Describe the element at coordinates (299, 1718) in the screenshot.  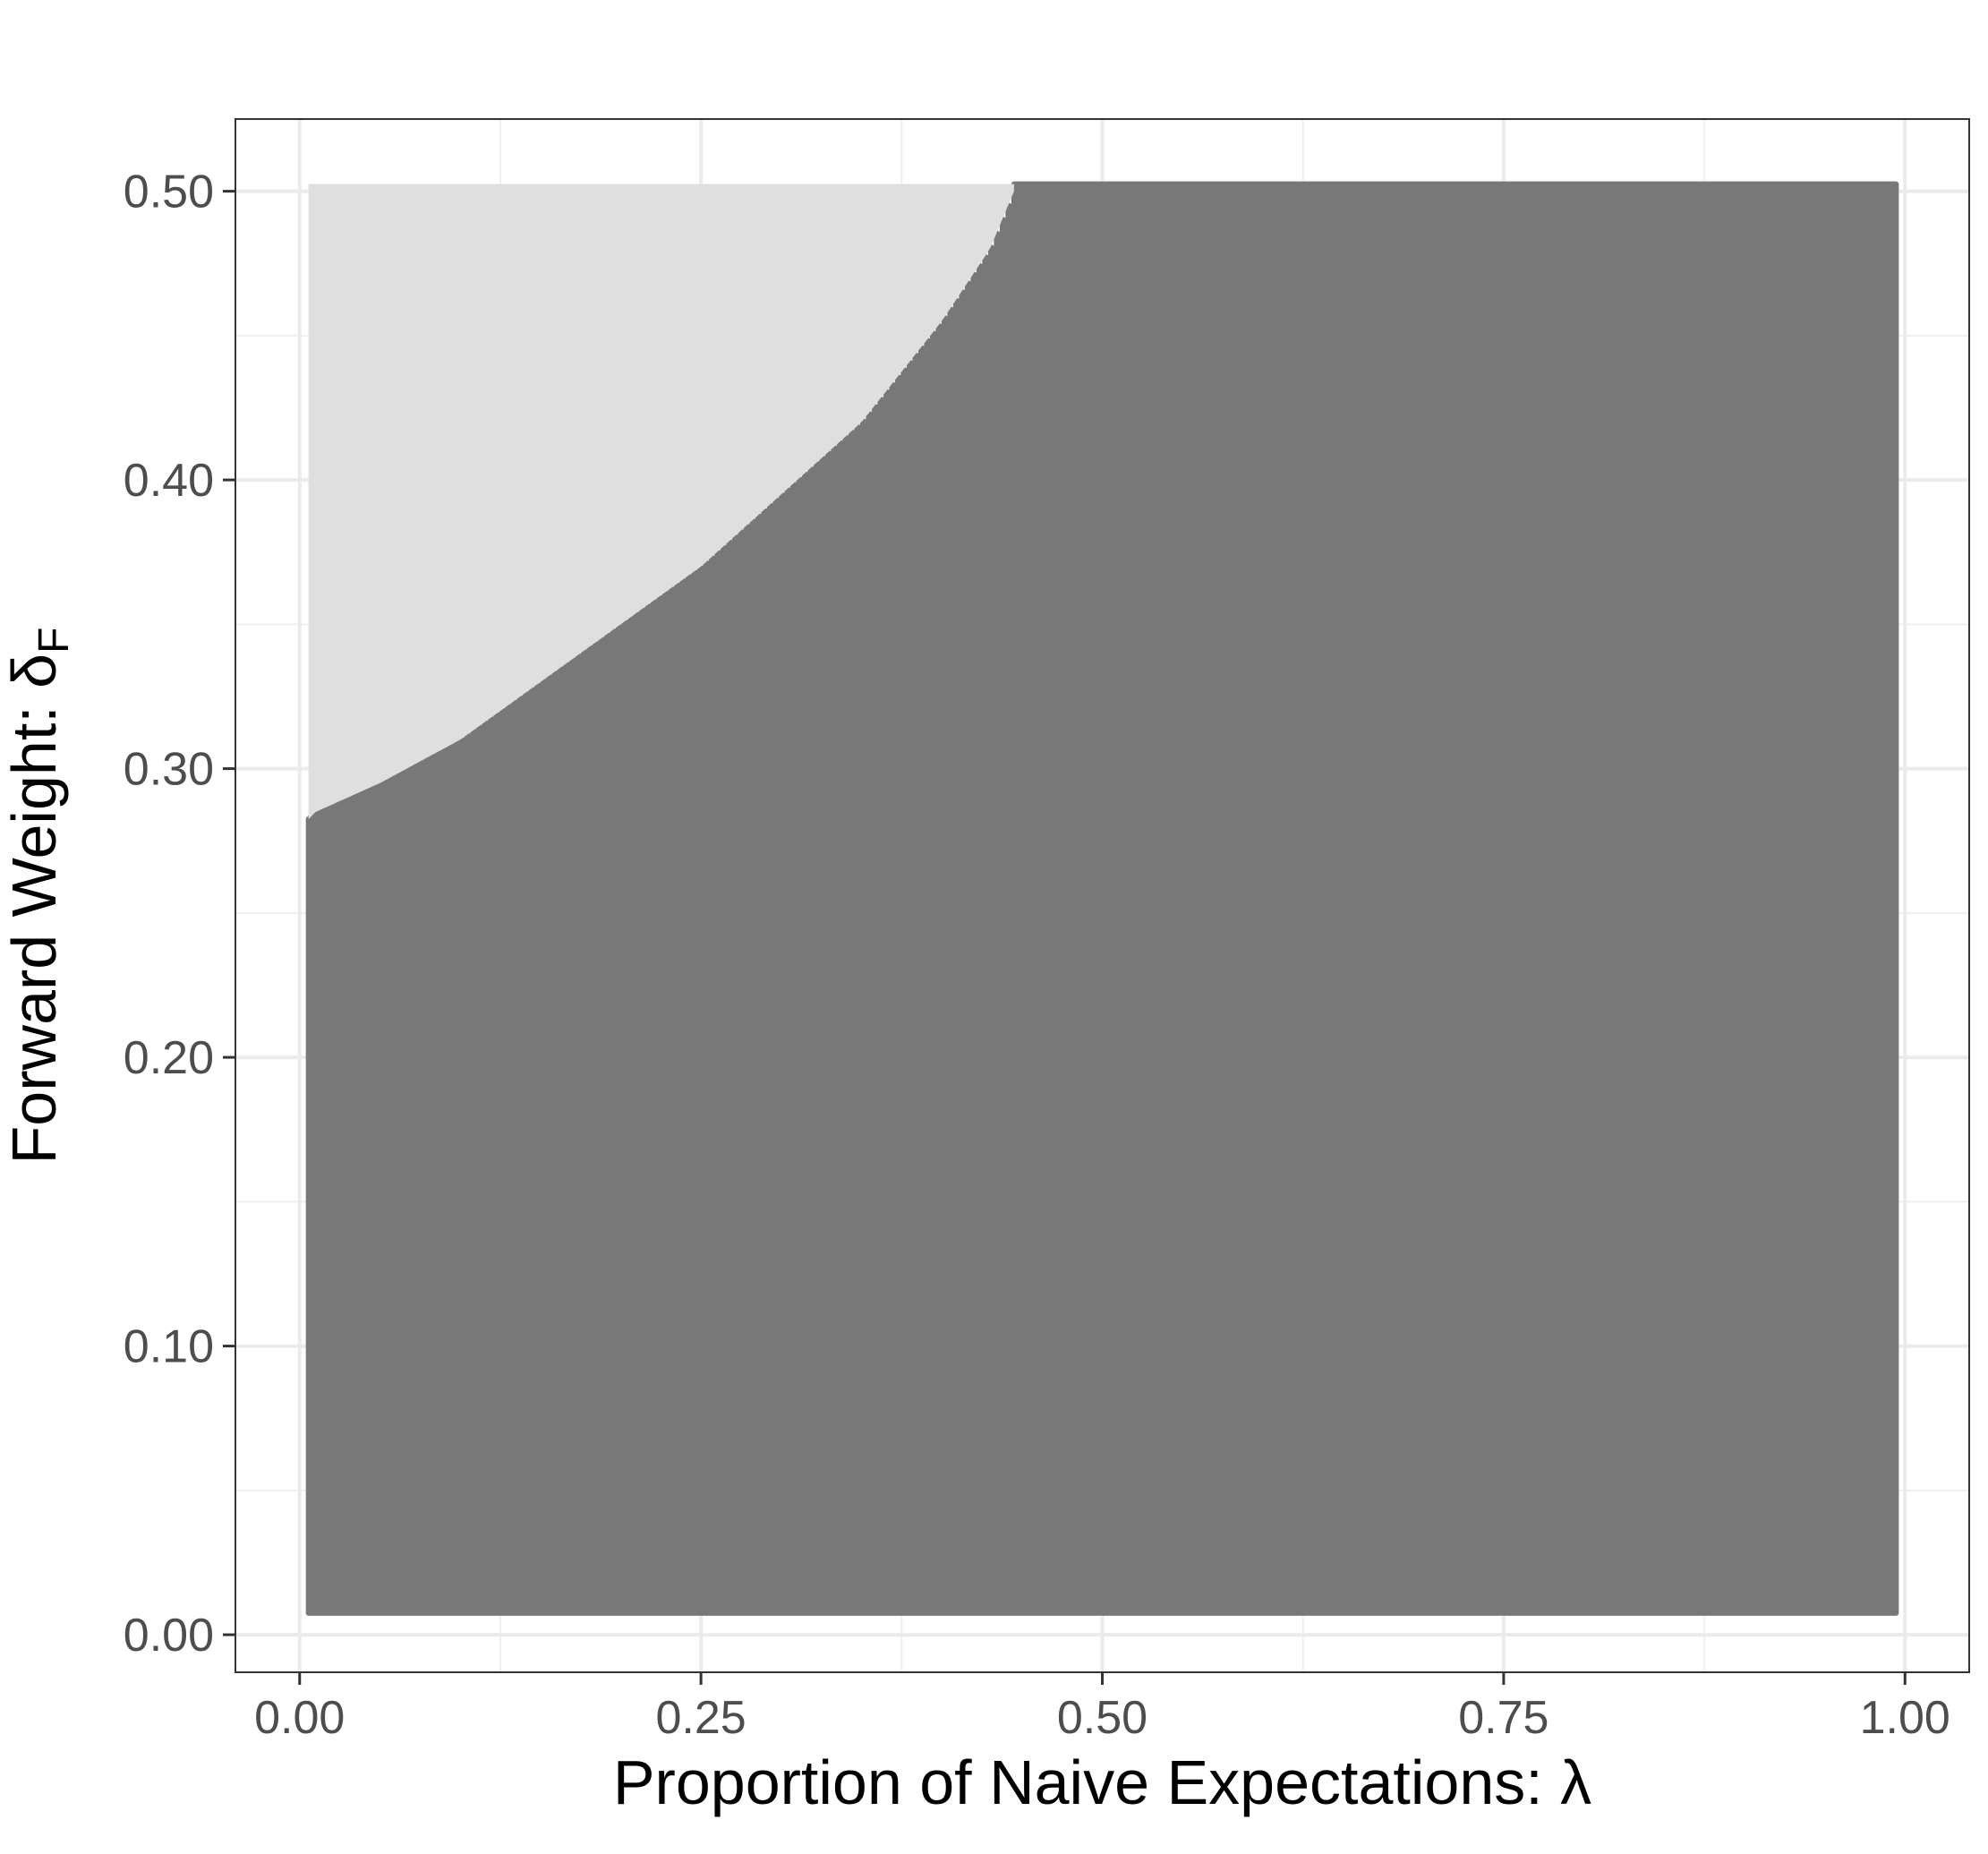
I see `x-tick-label: 0.00` at that location.